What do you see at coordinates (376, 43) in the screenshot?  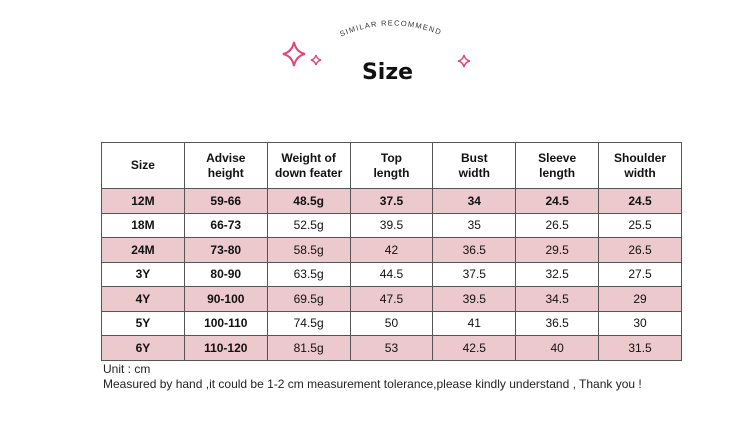 I see `header-decoration: SIMILAR RECOMMEND` at bounding box center [376, 43].